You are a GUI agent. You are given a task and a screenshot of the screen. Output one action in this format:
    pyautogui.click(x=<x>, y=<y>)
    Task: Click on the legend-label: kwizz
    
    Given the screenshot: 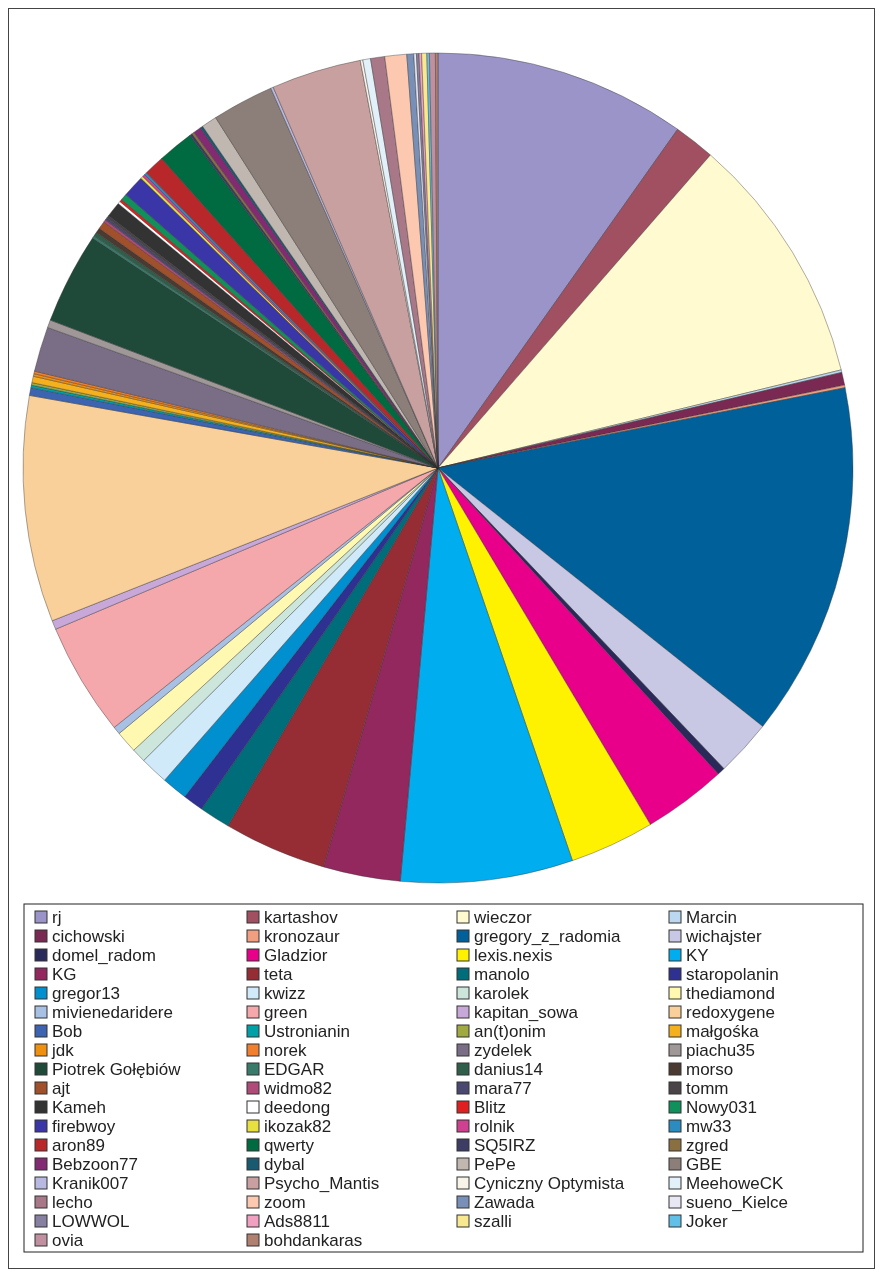 What is the action you would take?
    pyautogui.click(x=285, y=993)
    